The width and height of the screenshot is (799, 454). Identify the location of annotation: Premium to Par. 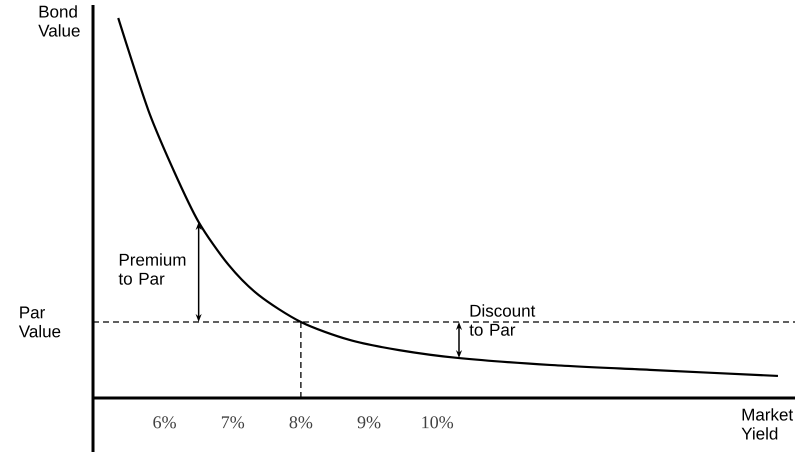
(152, 269).